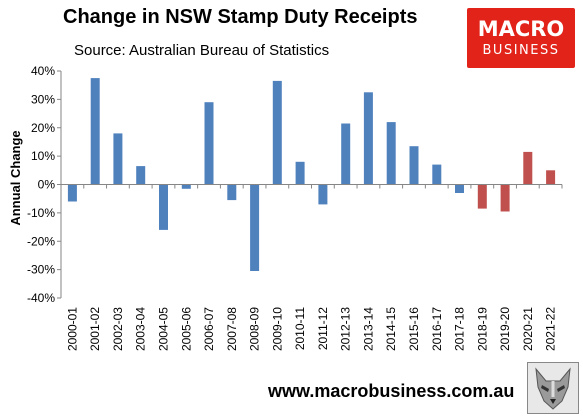  I want to click on x-tick-label: 2015-16, so click(414, 329).